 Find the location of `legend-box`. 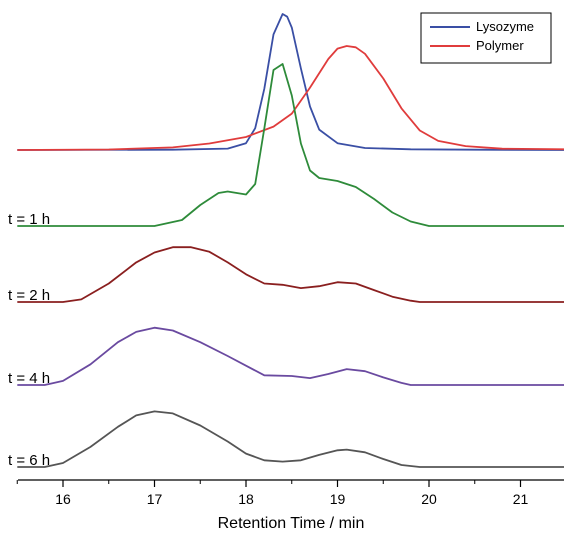

legend-box is located at coordinates (486, 38).